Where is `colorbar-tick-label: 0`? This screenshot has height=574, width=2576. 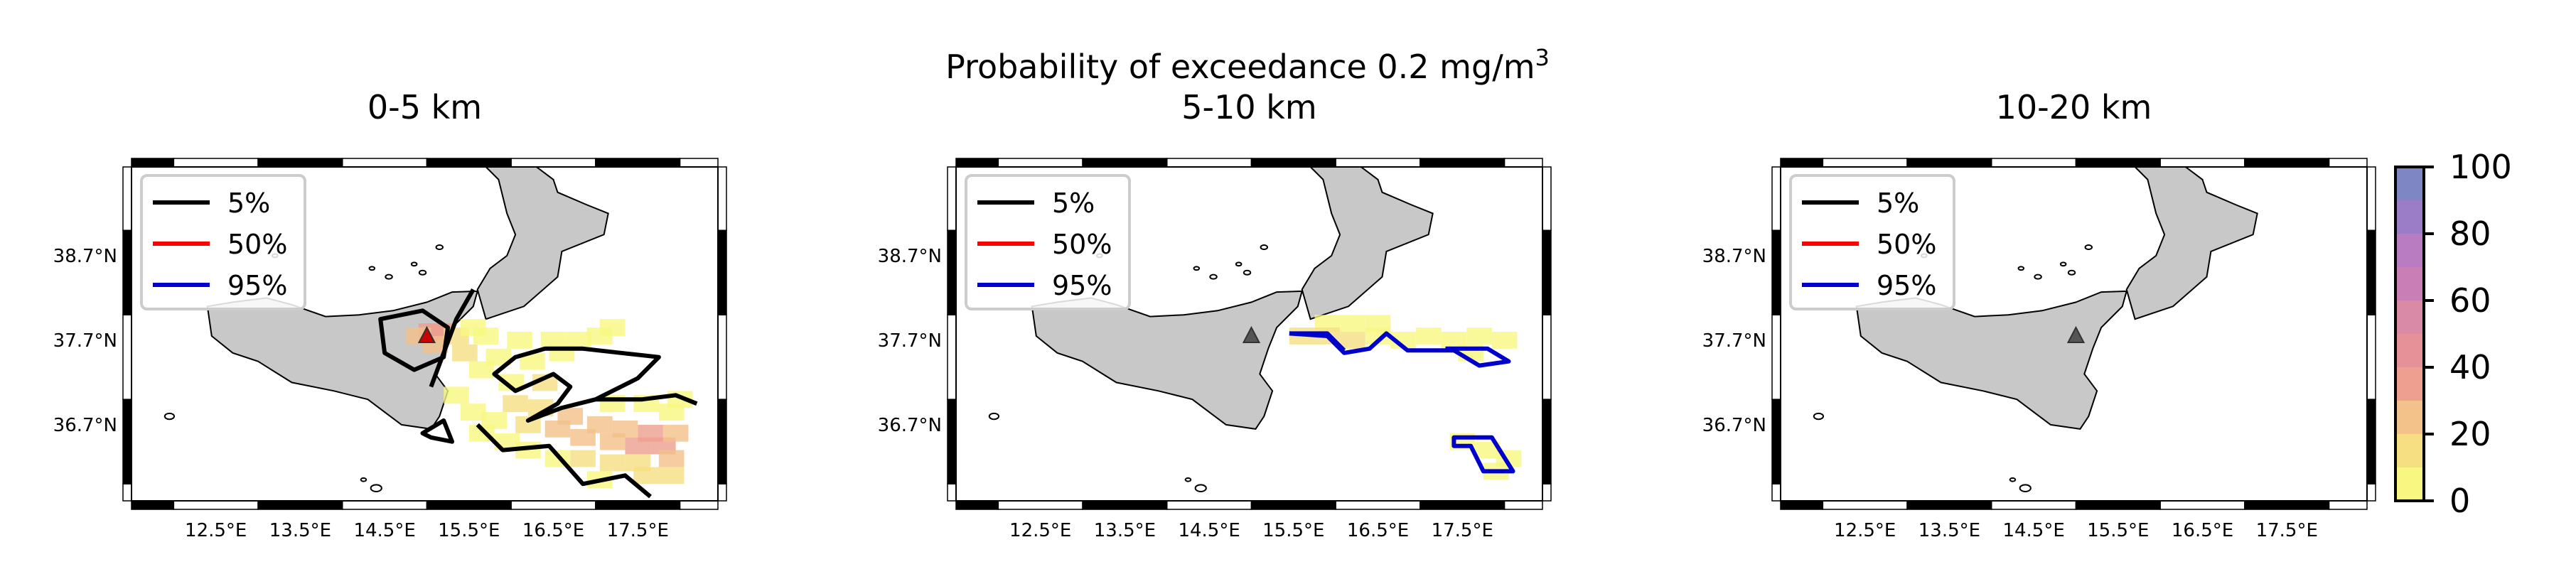
colorbar-tick-label: 0 is located at coordinates (2459, 501).